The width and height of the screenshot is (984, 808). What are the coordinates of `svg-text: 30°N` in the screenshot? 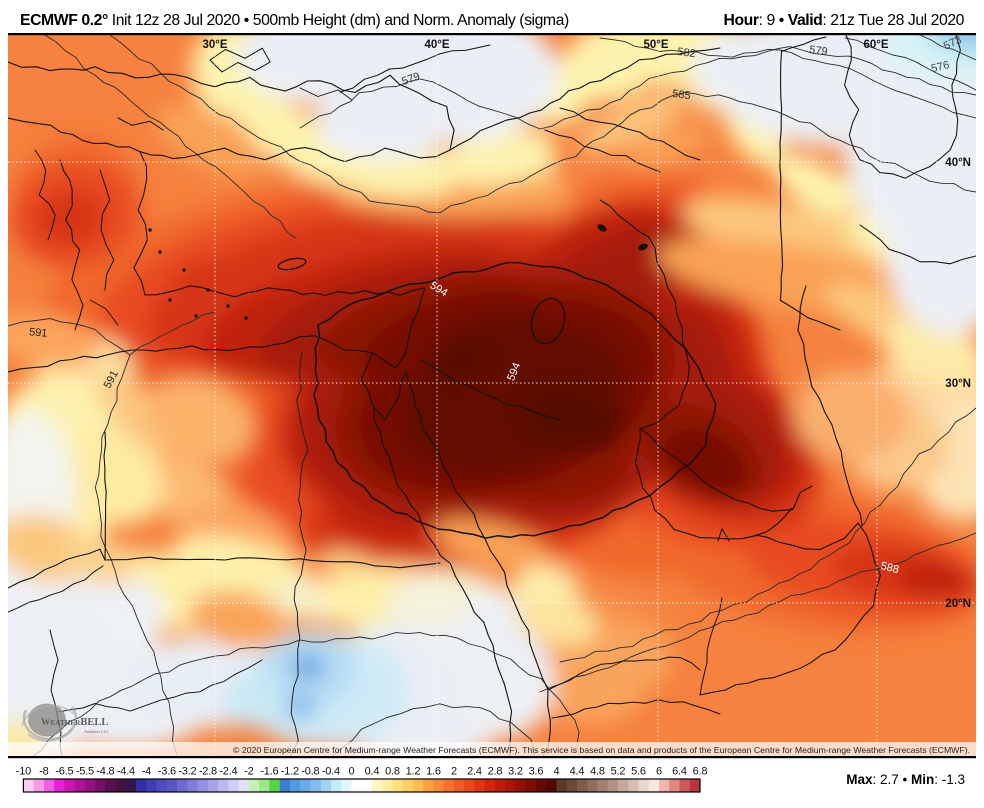 It's located at (958, 384).